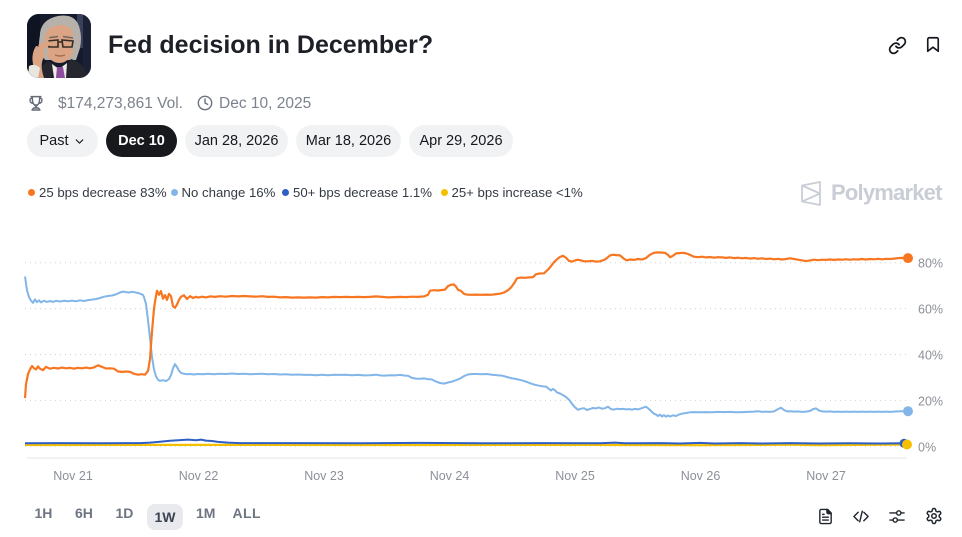 The image size is (962, 537). What do you see at coordinates (826, 476) in the screenshot?
I see `svg-text: Nov 27` at bounding box center [826, 476].